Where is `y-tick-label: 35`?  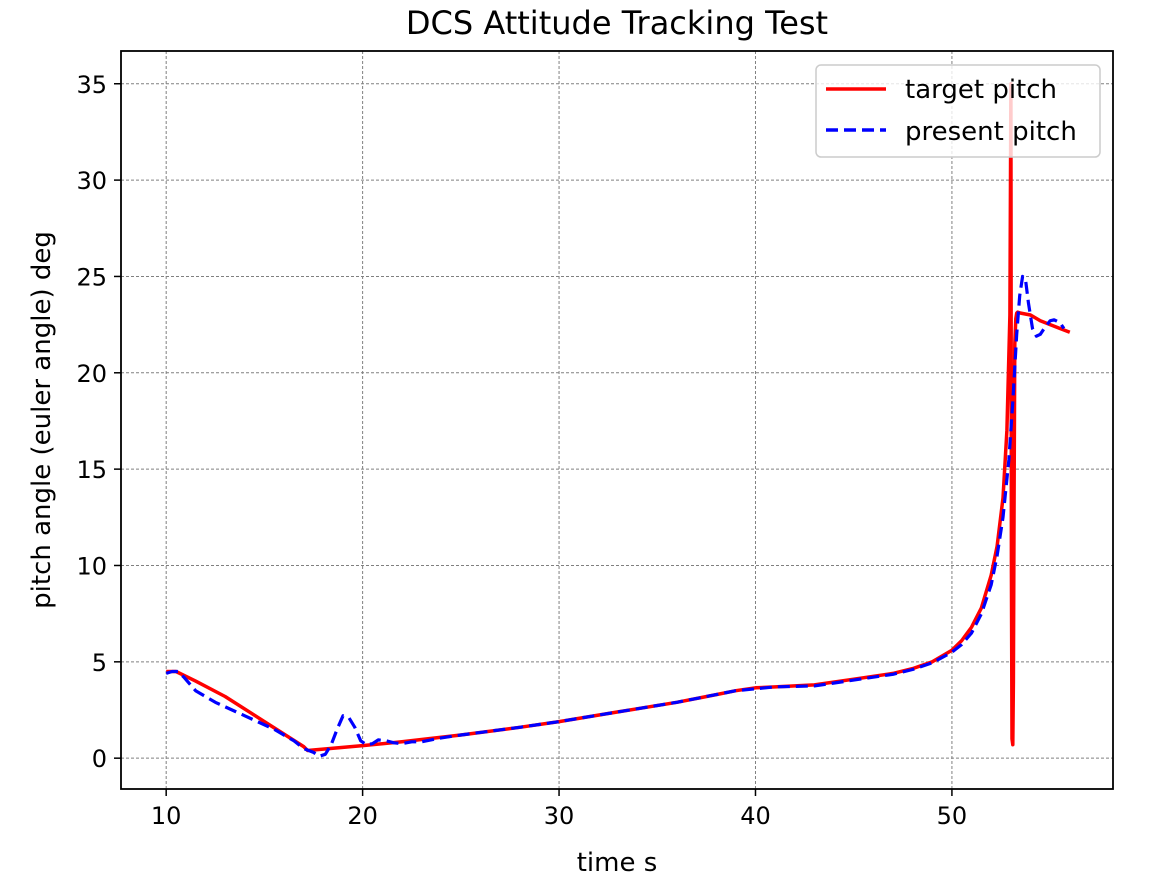 y-tick-label: 35 is located at coordinates (91, 85).